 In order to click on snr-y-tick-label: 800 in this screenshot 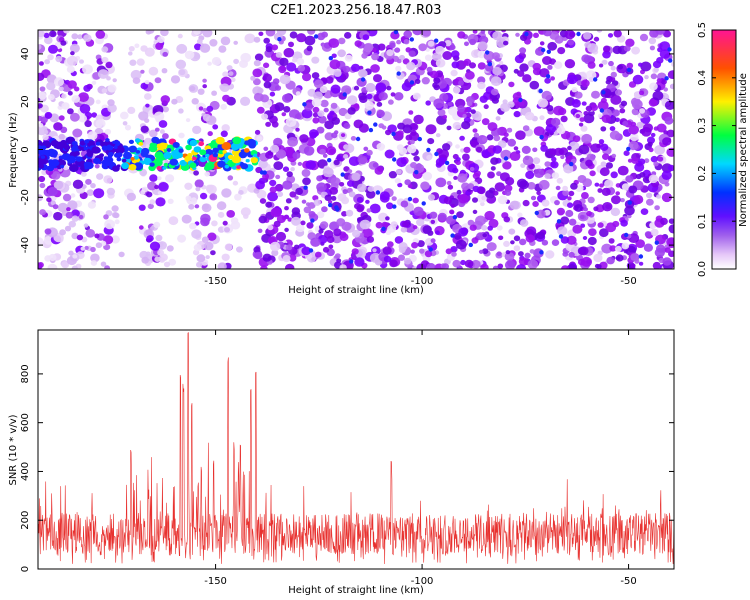, I will do `click(25, 373)`.